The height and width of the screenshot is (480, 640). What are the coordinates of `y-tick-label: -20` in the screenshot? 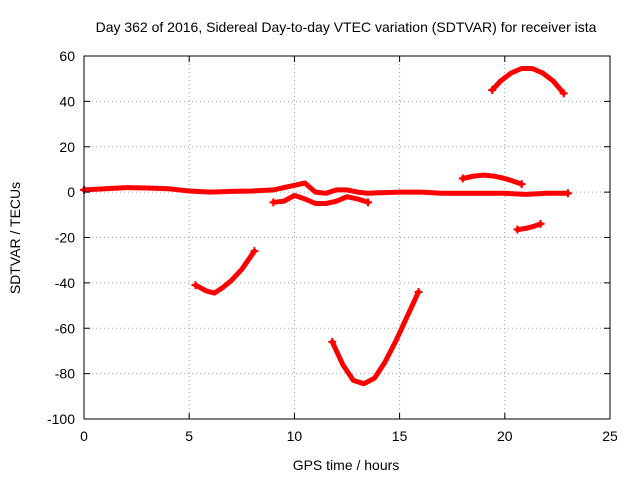 It's located at (65, 238).